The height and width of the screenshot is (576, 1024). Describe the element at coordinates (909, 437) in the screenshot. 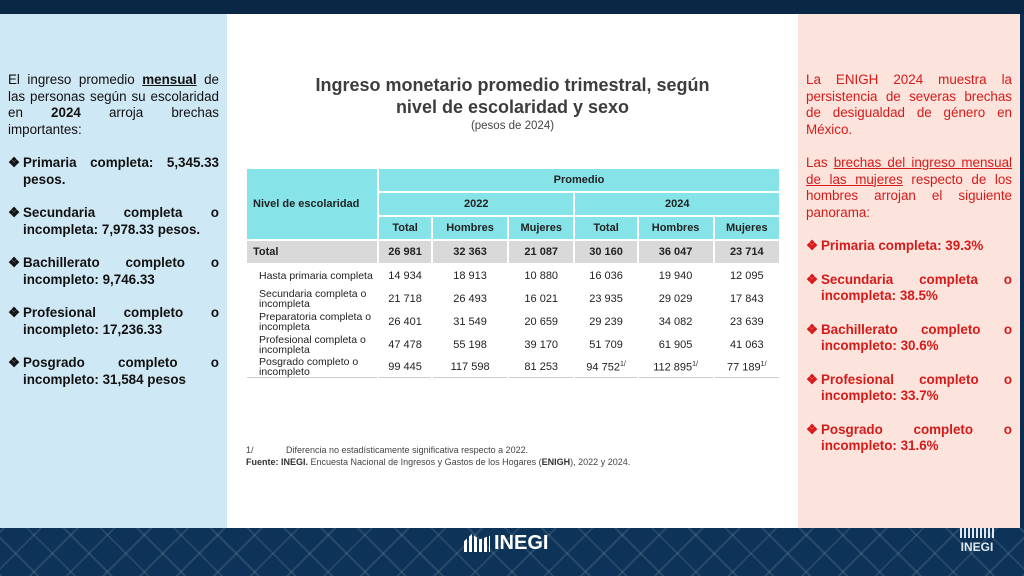

I see `right-item-posgrado: ❖ Posgrado completo o incompleto: 31.6%` at that location.